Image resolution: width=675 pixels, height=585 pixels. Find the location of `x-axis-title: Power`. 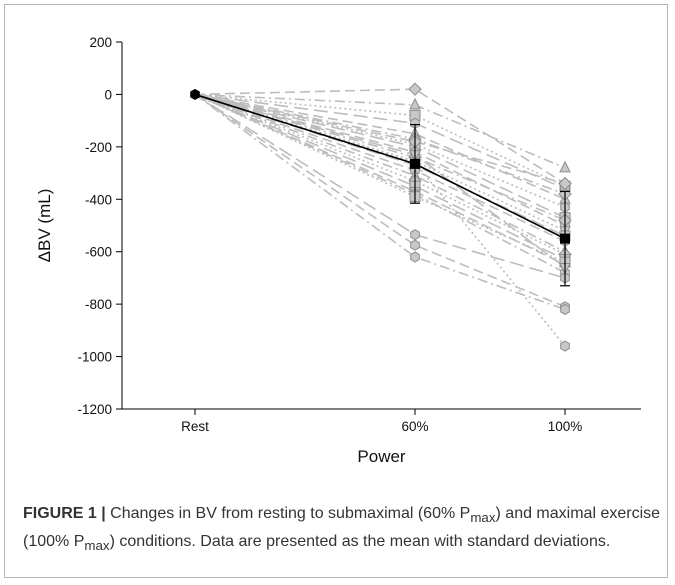

x-axis-title: Power is located at coordinates (381, 456).